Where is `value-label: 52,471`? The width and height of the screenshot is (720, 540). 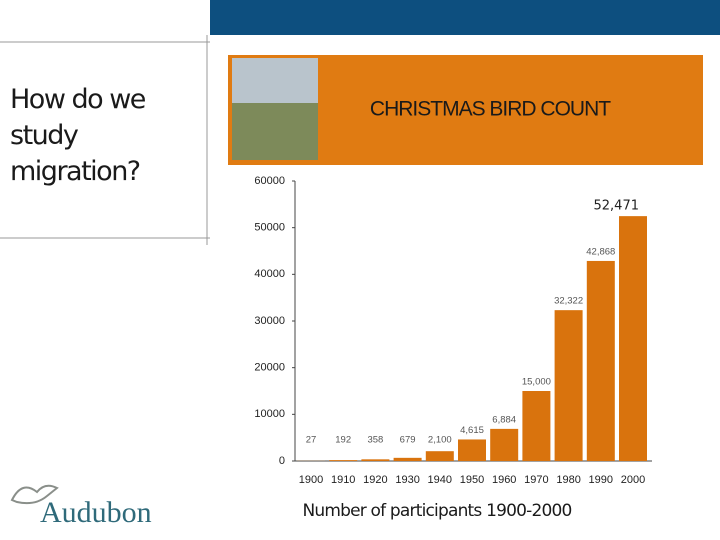
value-label: 52,471 is located at coordinates (617, 206).